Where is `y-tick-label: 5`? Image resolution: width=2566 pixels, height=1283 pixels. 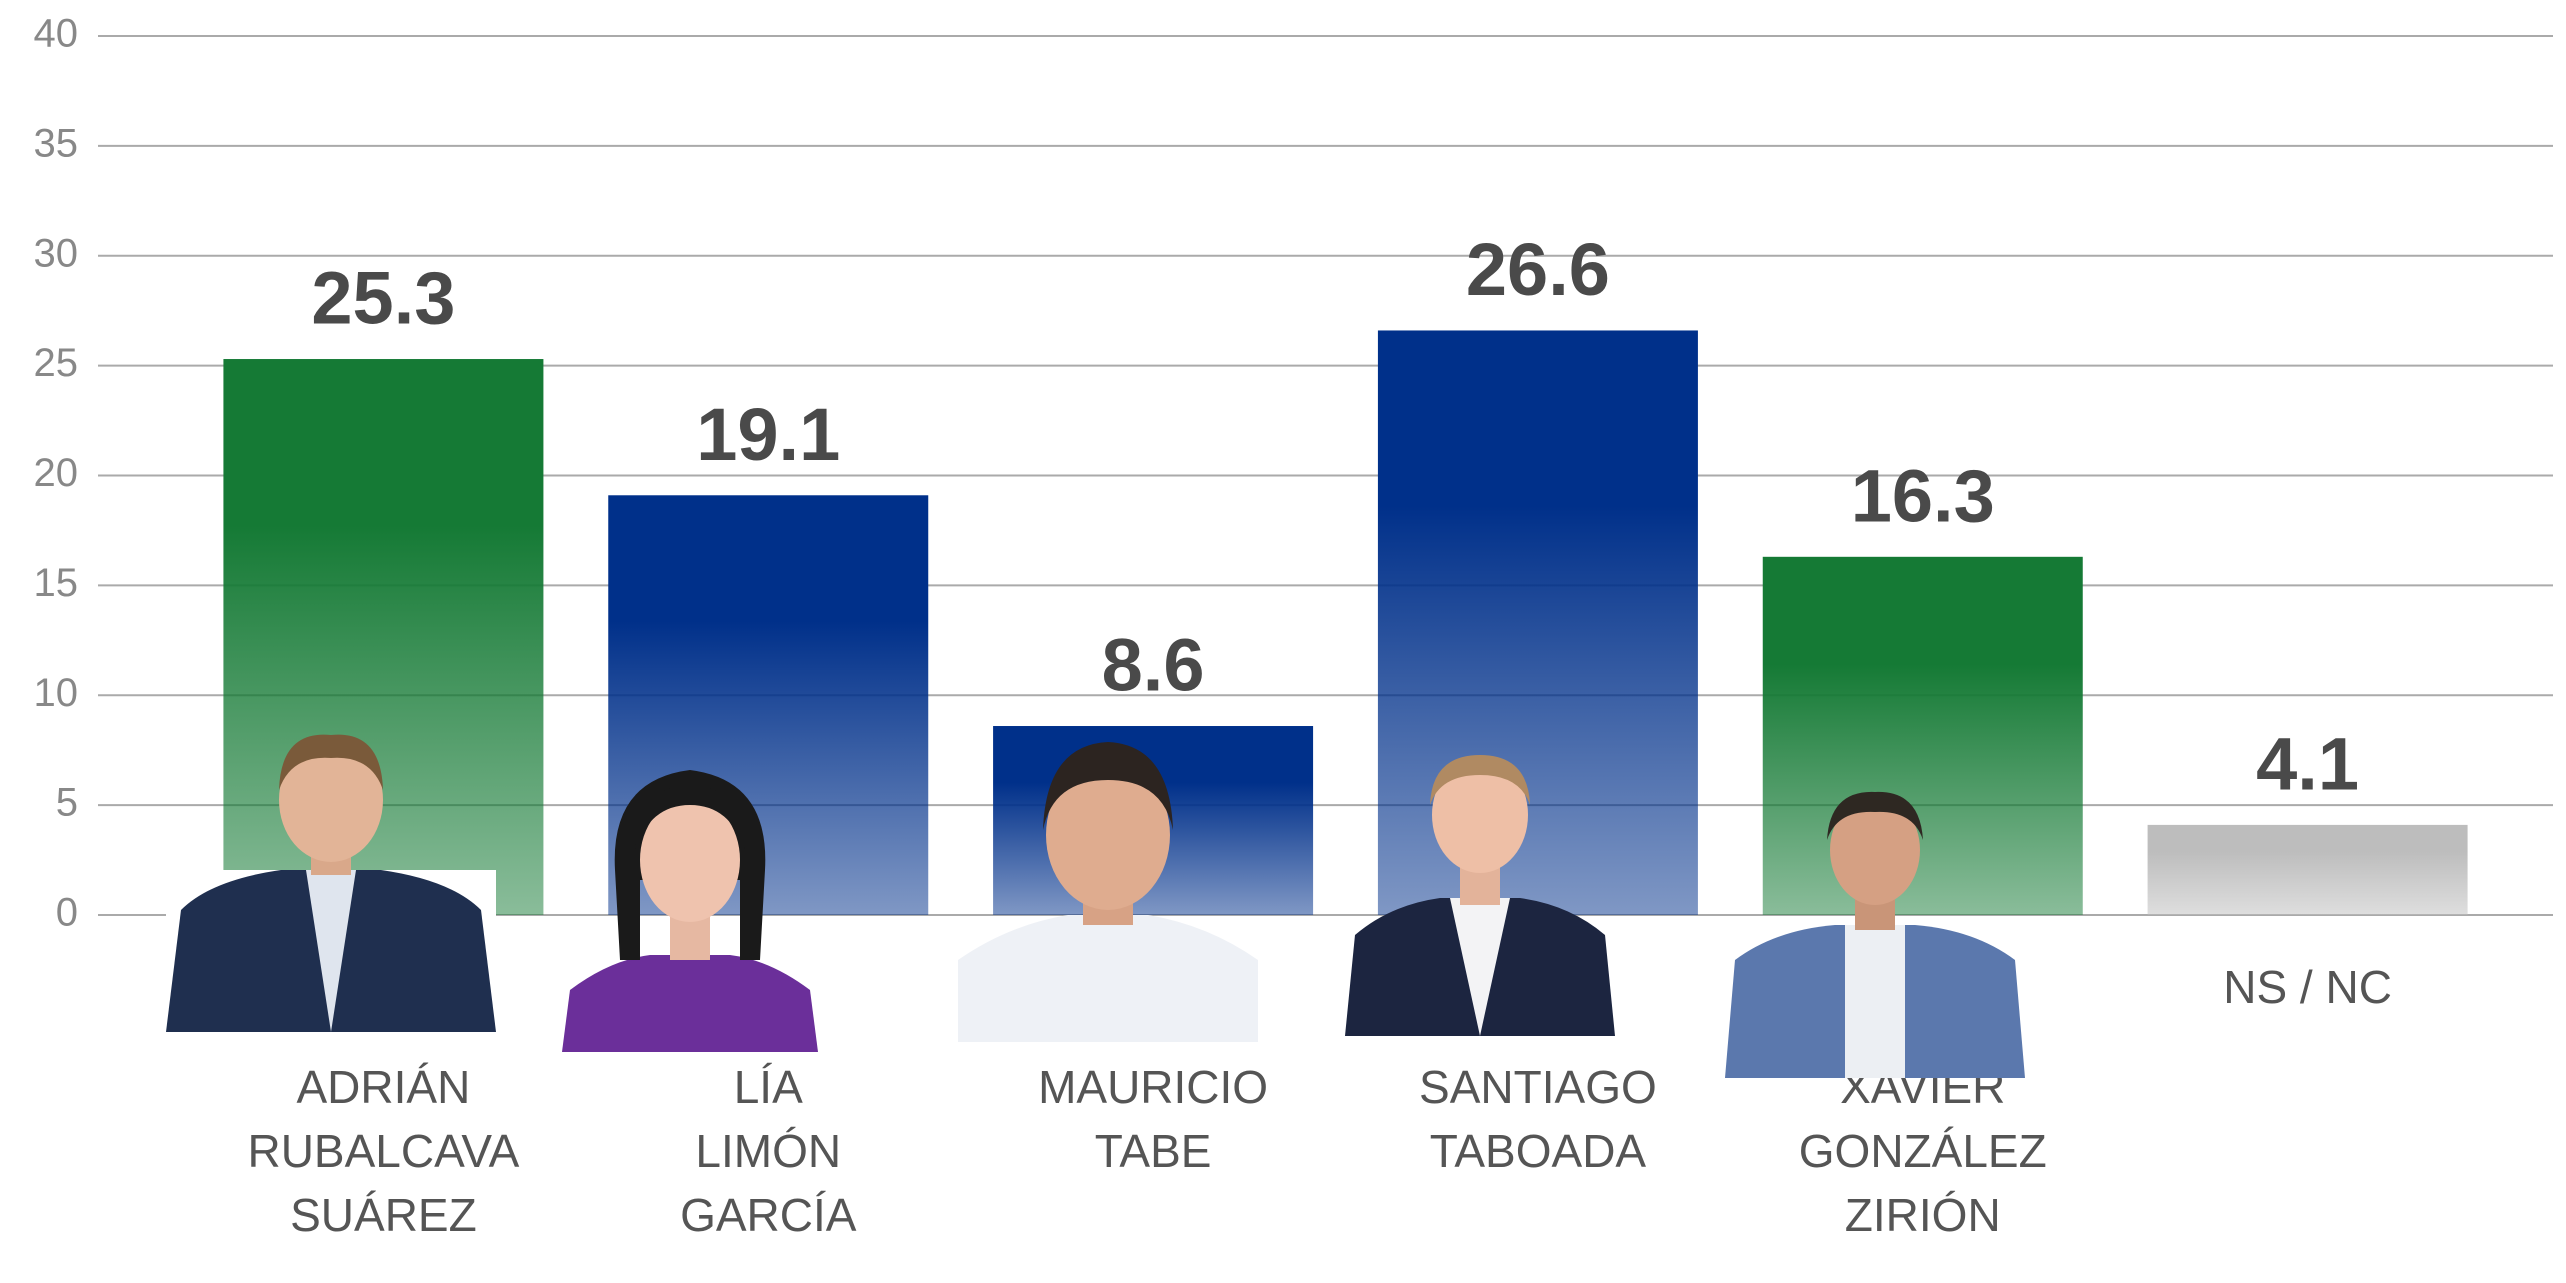 y-tick-label: 5 is located at coordinates (67, 803).